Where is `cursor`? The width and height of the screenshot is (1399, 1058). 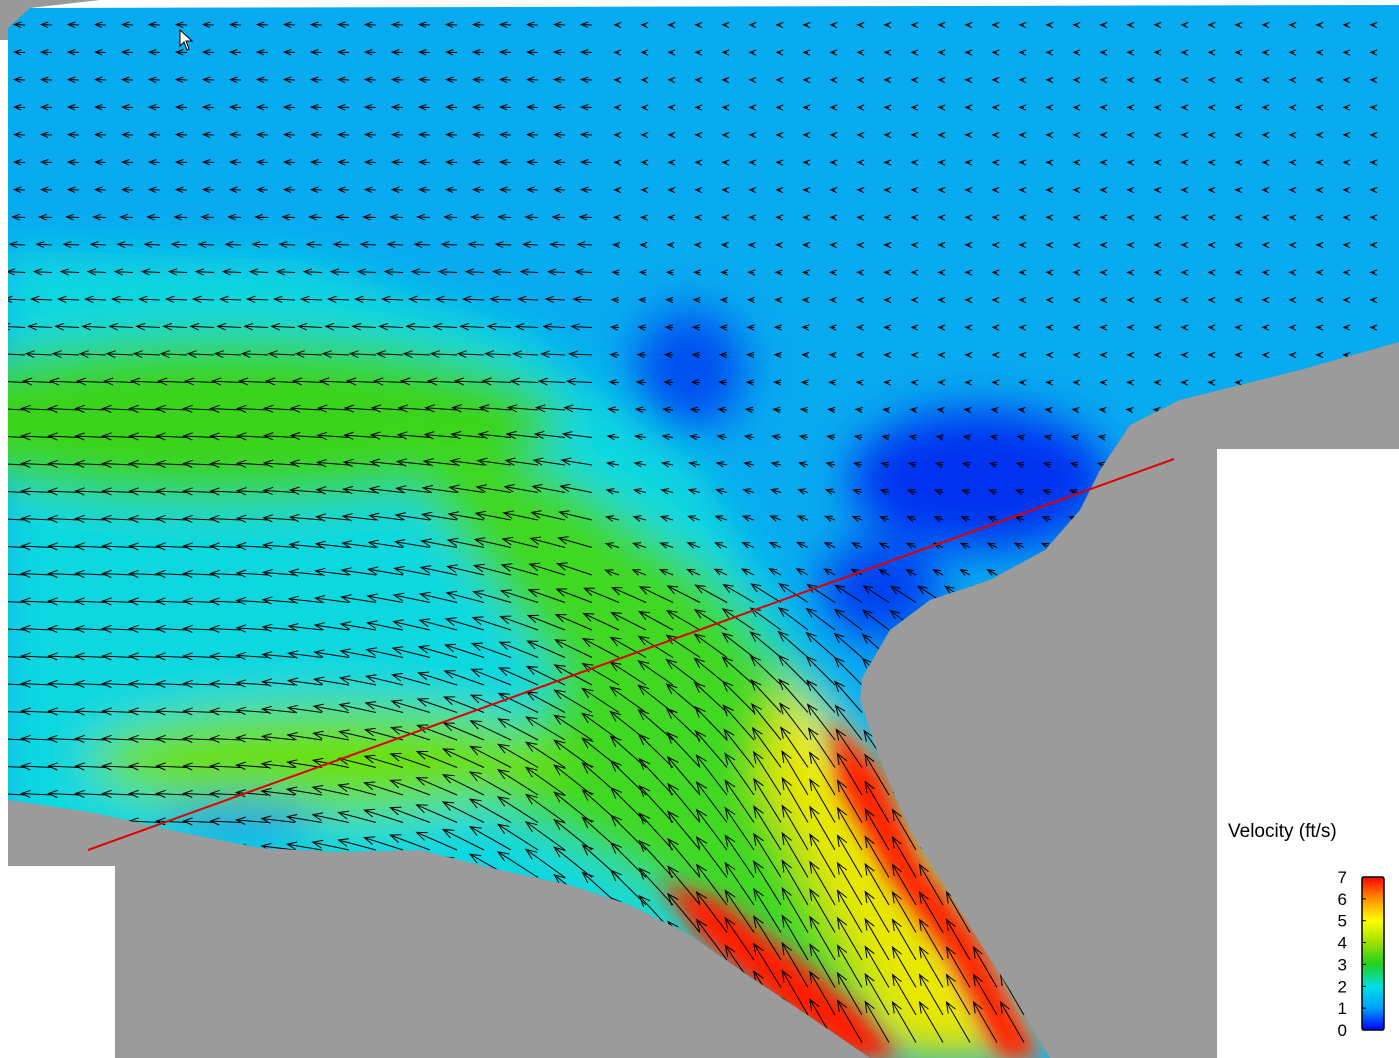 cursor is located at coordinates (186, 39).